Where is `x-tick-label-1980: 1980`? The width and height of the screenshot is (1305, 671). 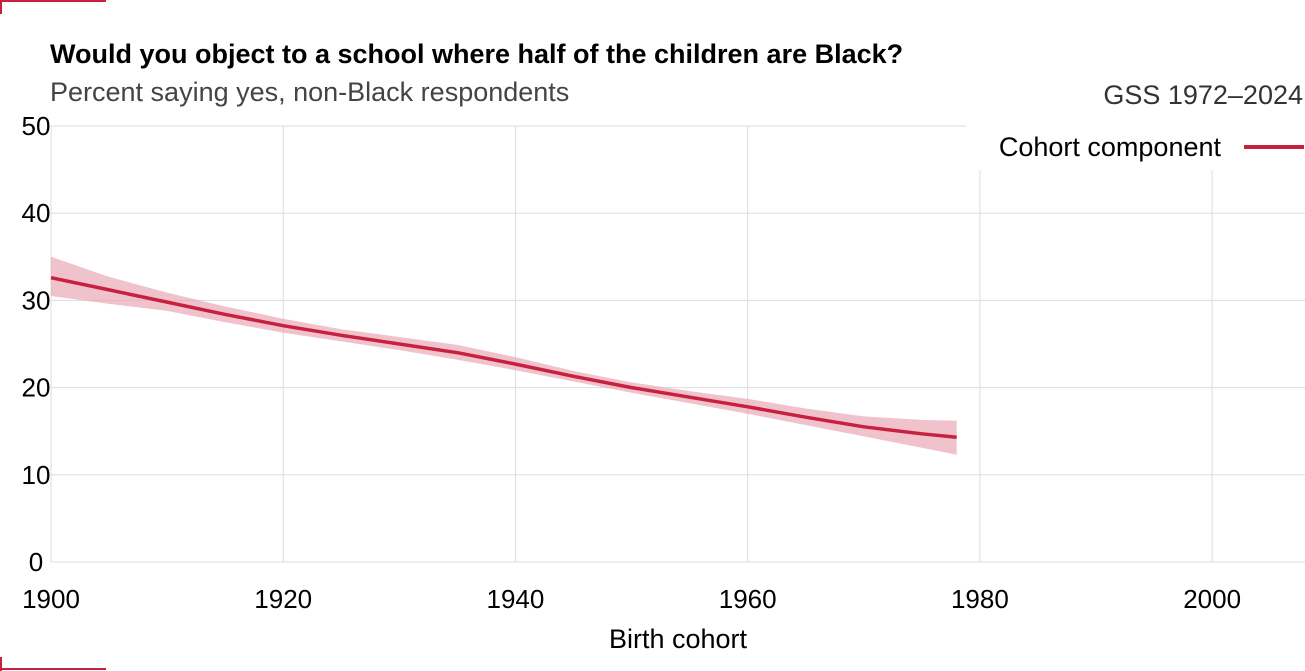 x-tick-label-1980: 1980 is located at coordinates (980, 599).